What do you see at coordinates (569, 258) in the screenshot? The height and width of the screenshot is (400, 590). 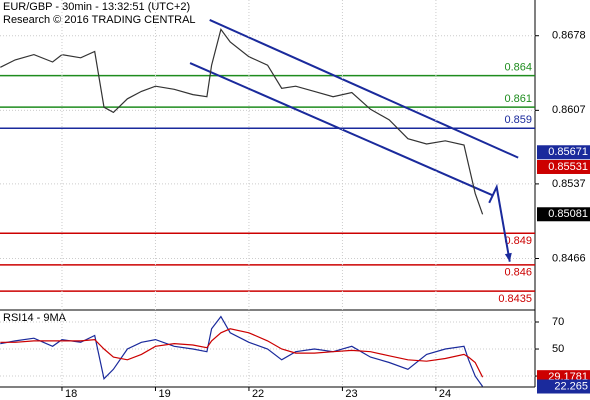 I see `y-tick-label: 0.8466` at bounding box center [569, 258].